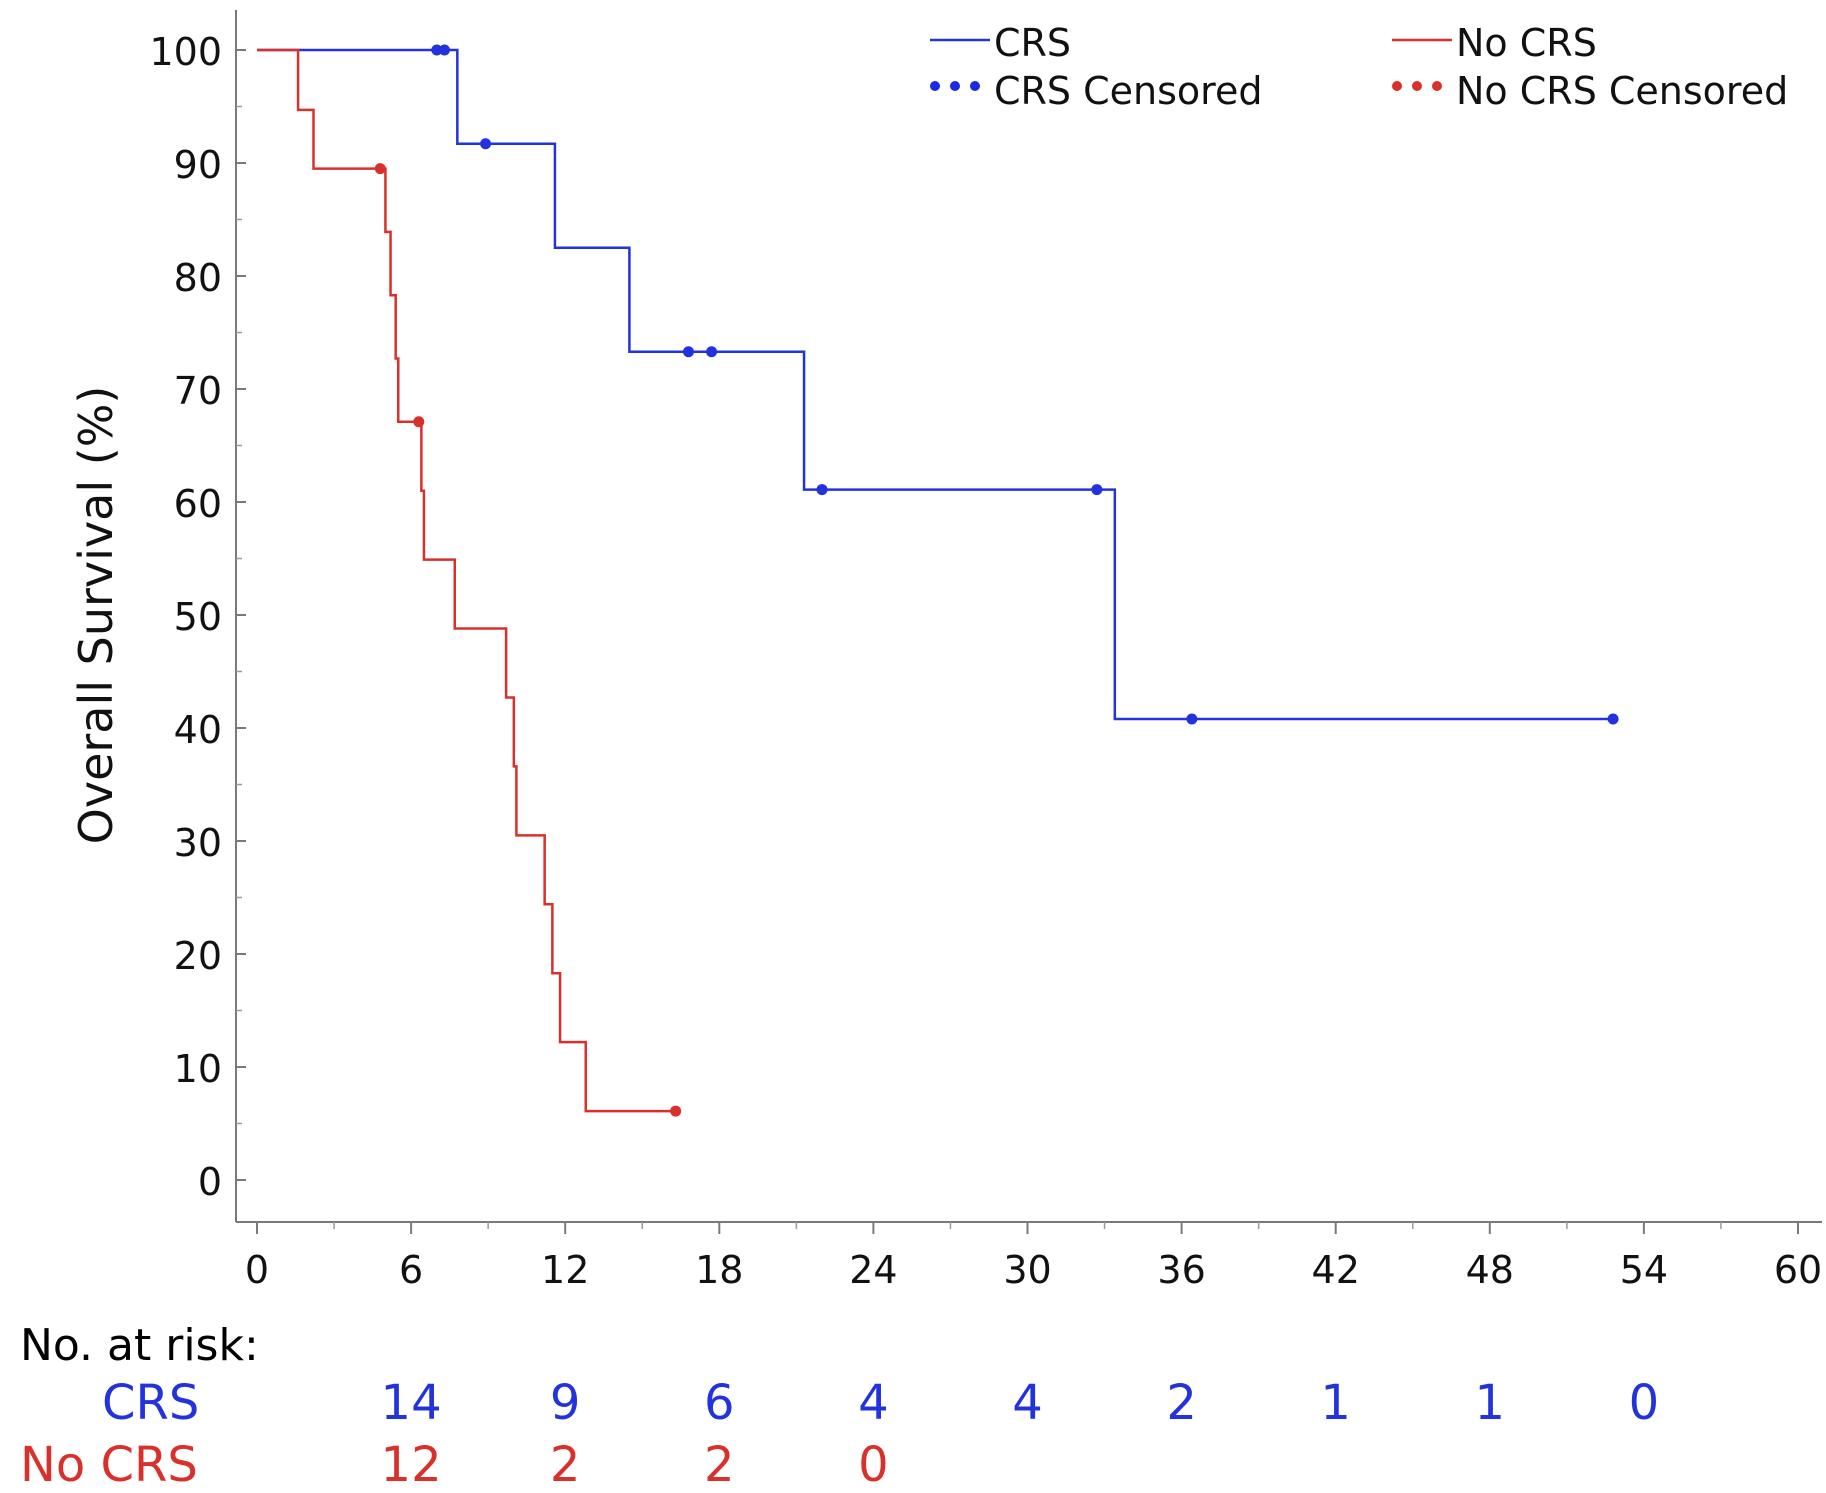 Image resolution: width=1826 pixels, height=1493 pixels. I want to click on risk-count-crs: 0, so click(1644, 1403).